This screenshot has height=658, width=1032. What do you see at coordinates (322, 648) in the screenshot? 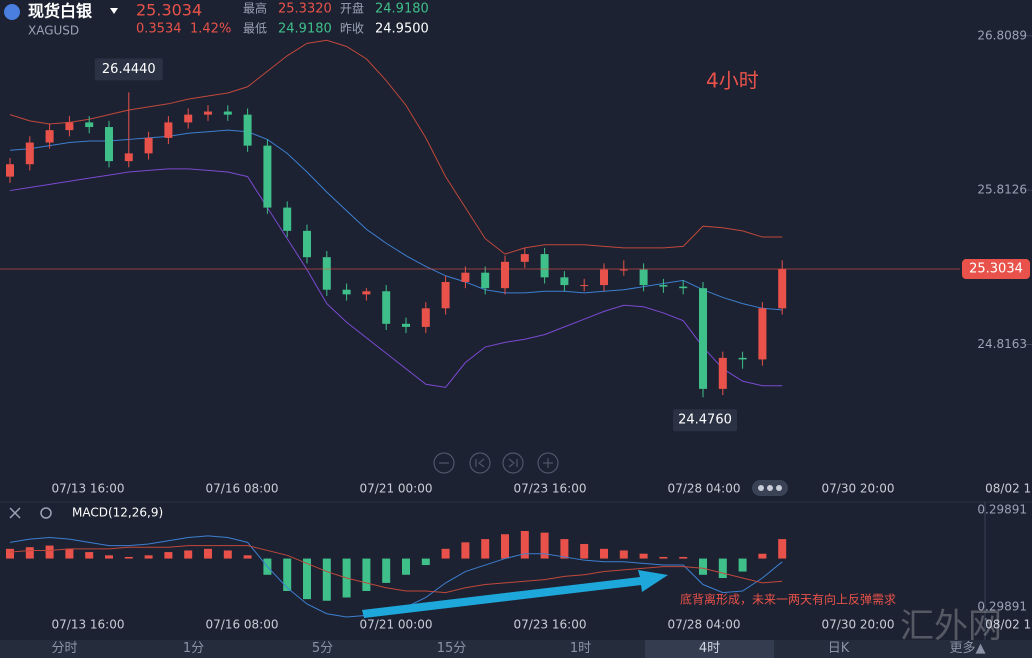
I see `period-tab: 5分` at bounding box center [322, 648].